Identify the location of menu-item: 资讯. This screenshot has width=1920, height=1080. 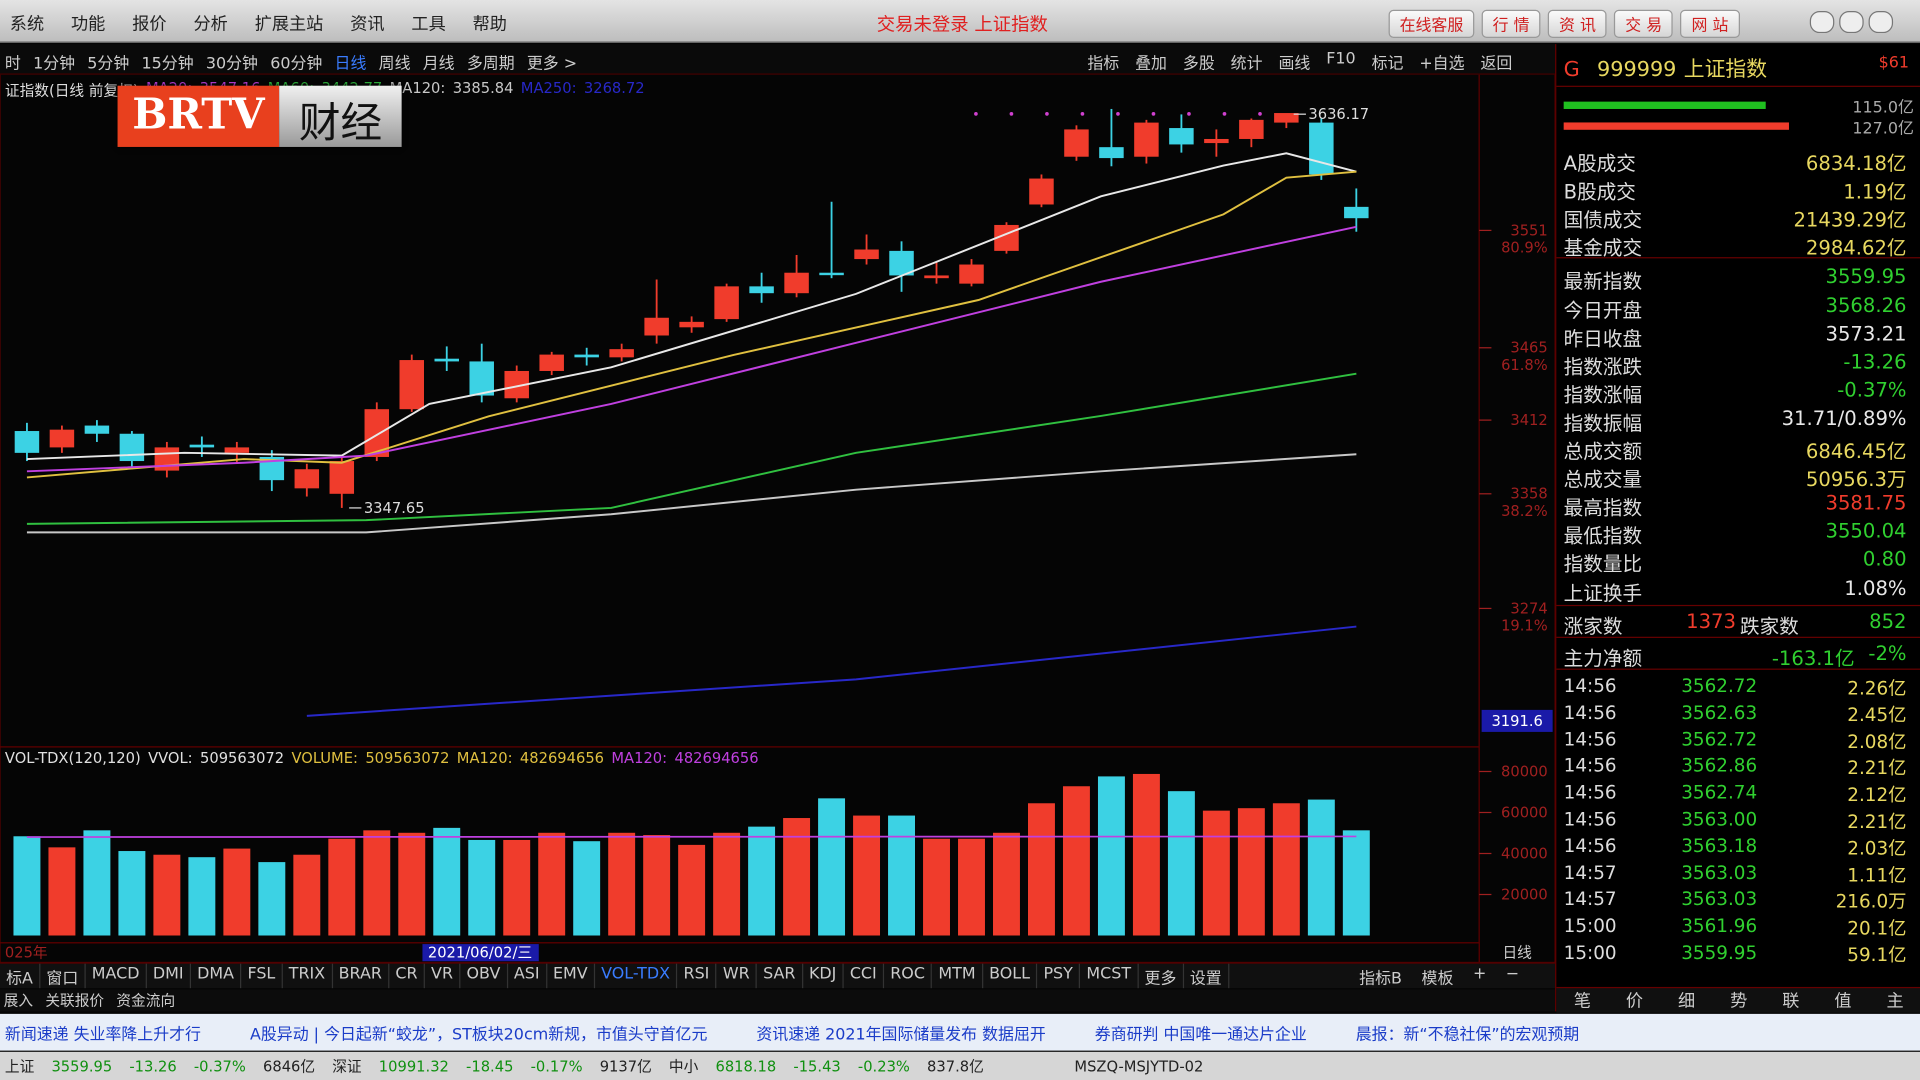
(367, 24).